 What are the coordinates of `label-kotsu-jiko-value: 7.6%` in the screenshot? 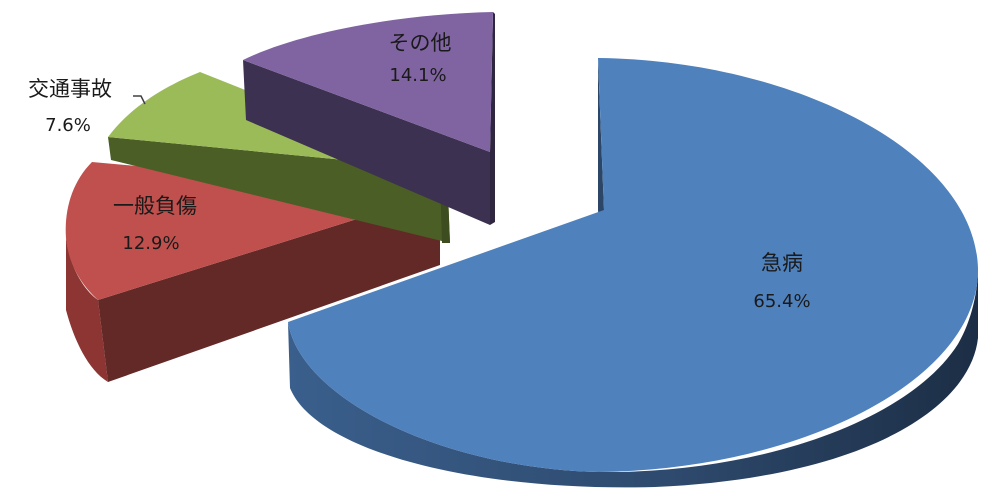 It's located at (68, 125).